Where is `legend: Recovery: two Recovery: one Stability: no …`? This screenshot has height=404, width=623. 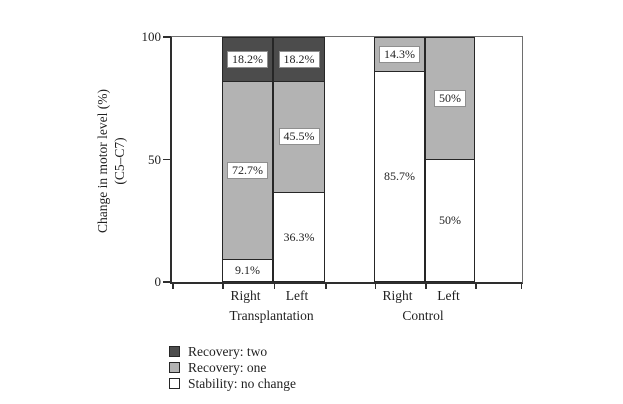
legend: Recovery: two Recovery: one Stability: no … is located at coordinates (232, 367).